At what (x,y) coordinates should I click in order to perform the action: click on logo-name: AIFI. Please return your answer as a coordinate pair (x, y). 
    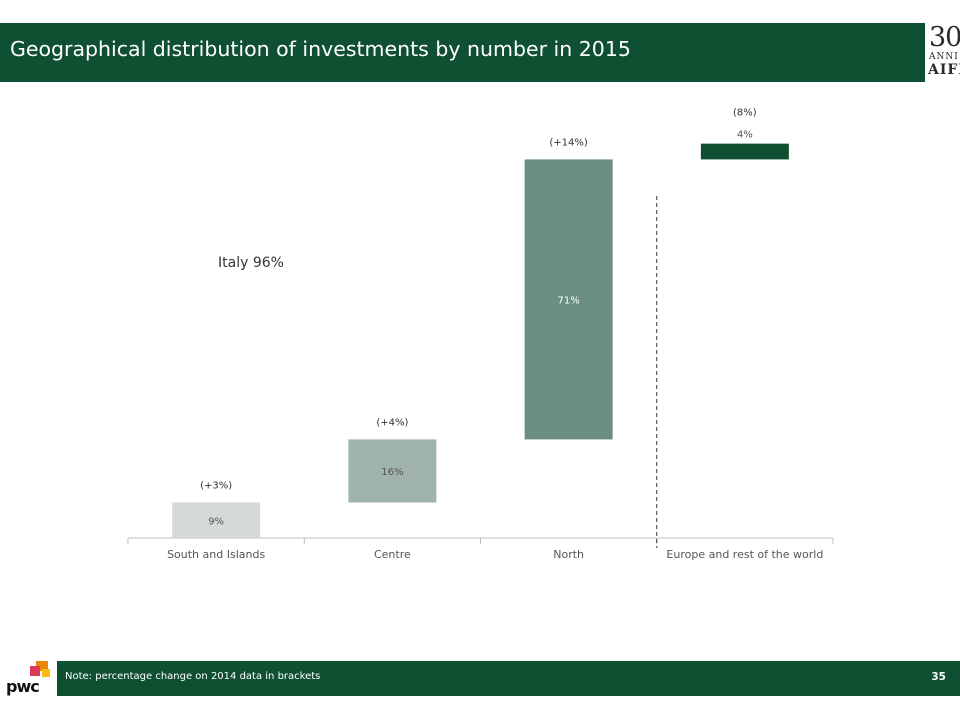
    Looking at the image, I should click on (944, 70).